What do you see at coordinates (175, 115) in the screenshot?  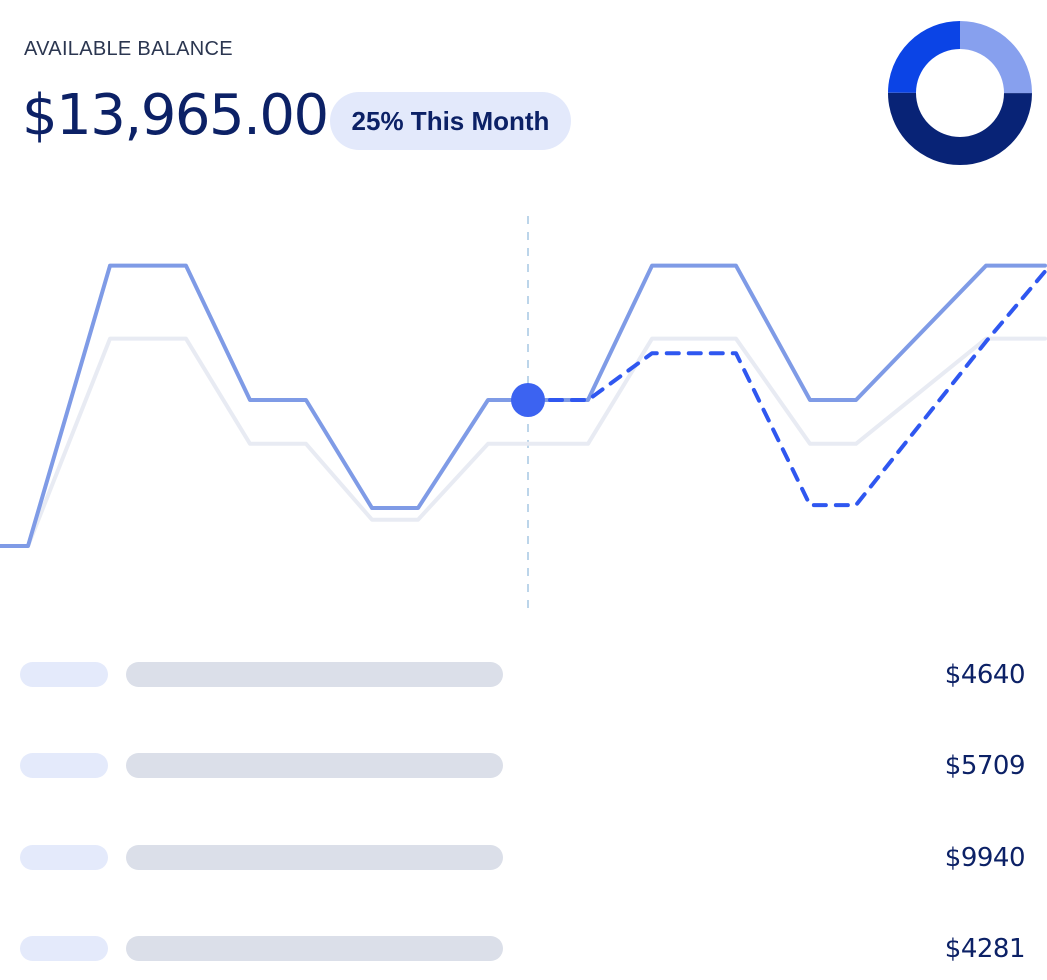 I see `balance-amount: $13,965.00` at bounding box center [175, 115].